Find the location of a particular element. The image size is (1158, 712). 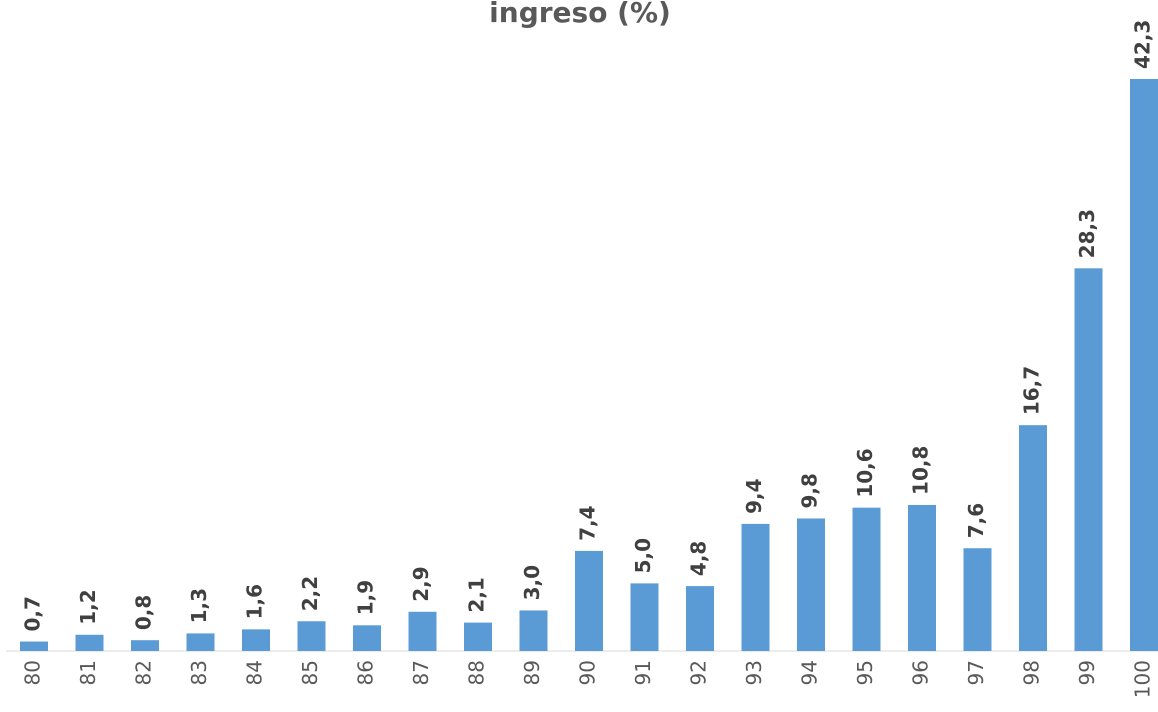

value-label: 4,8 is located at coordinates (699, 558).